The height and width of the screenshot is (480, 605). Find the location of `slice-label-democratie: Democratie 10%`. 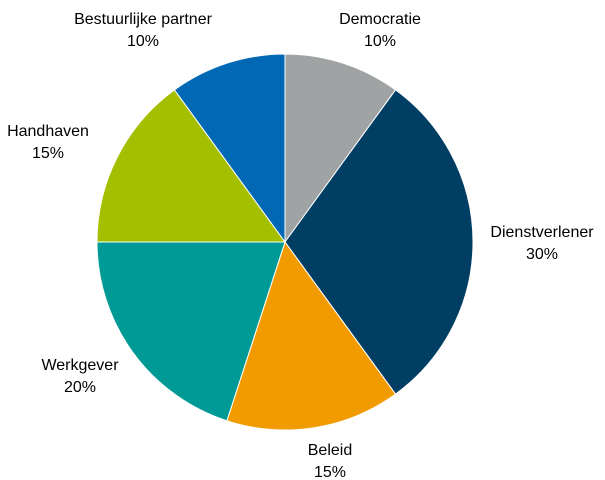

slice-label-democratie: Democratie 10% is located at coordinates (380, 30).